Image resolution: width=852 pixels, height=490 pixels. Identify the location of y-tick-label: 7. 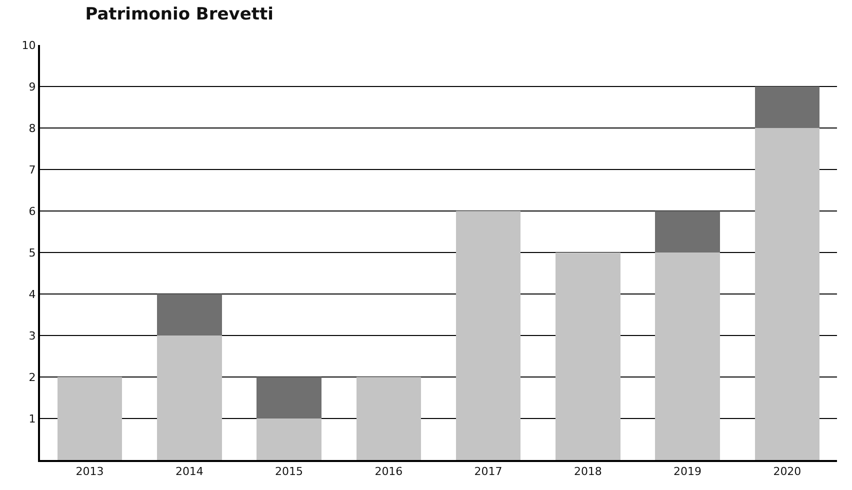
(32, 169).